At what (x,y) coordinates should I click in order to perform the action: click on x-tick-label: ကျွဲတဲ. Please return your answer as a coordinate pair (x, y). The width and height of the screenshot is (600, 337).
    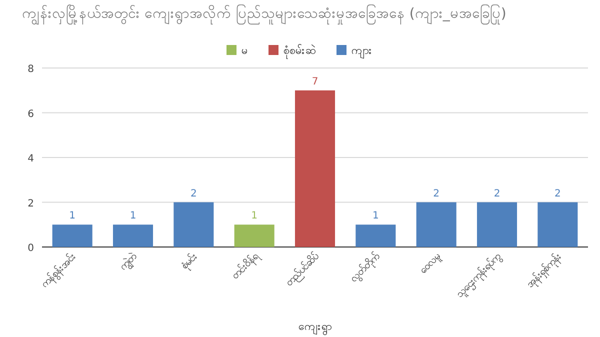
    Looking at the image, I should click on (129, 262).